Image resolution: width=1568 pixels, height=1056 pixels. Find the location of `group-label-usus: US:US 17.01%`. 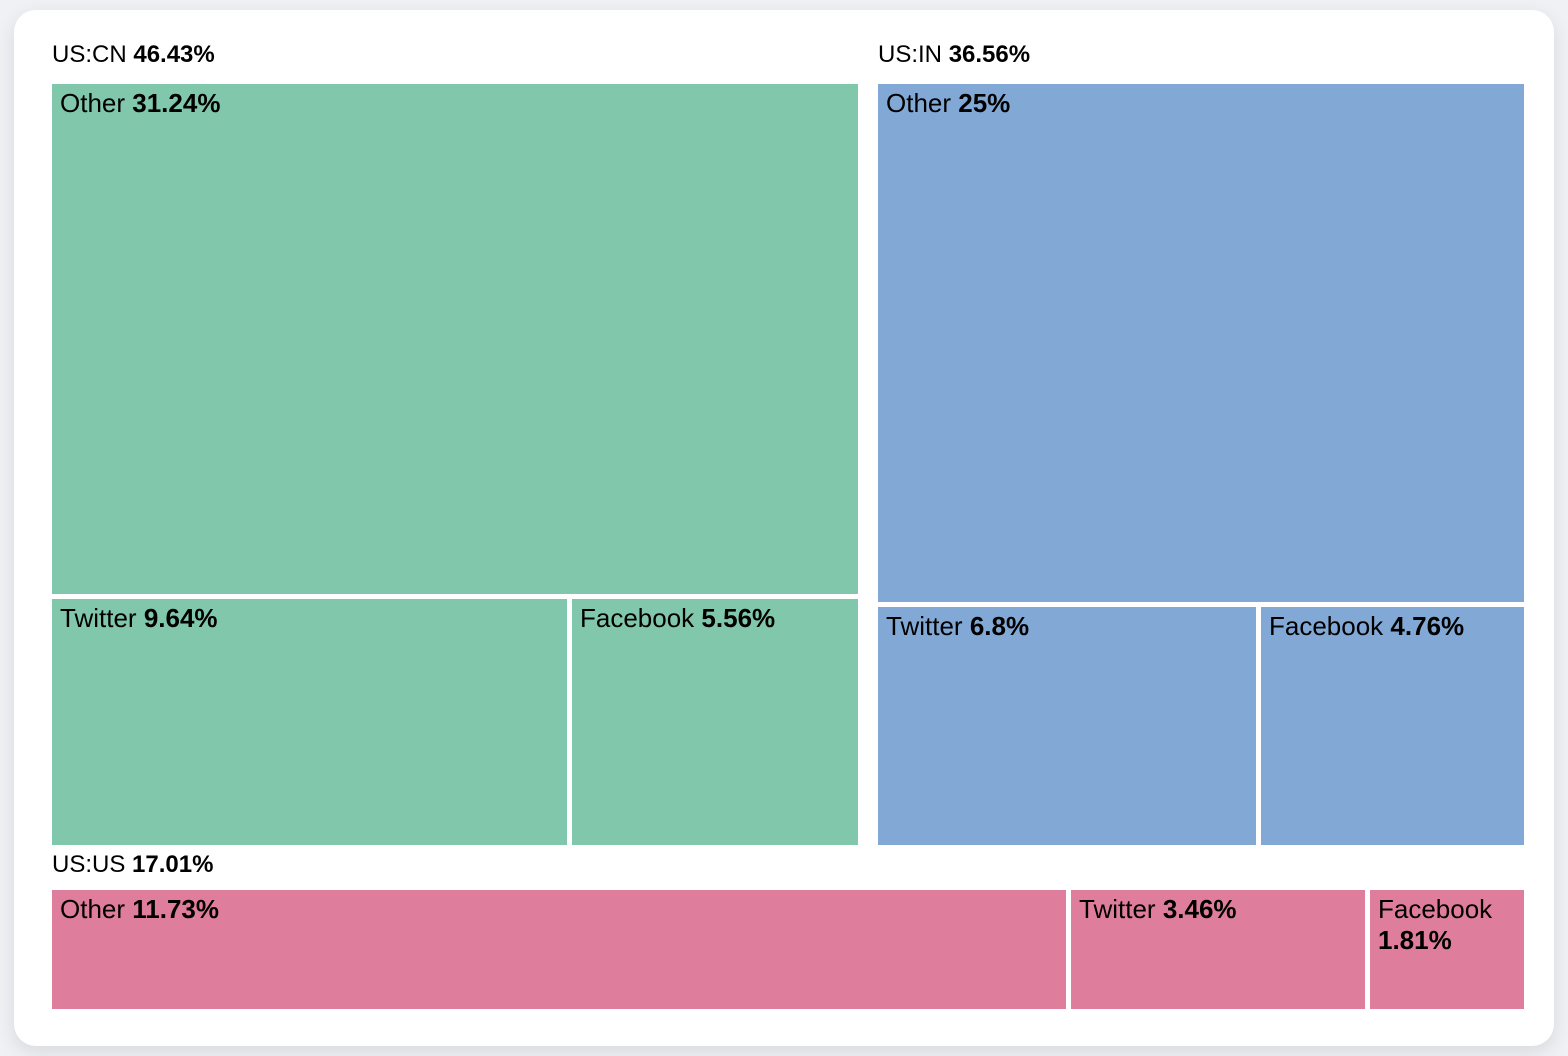

group-label-usus: US:US 17.01% is located at coordinates (133, 864).